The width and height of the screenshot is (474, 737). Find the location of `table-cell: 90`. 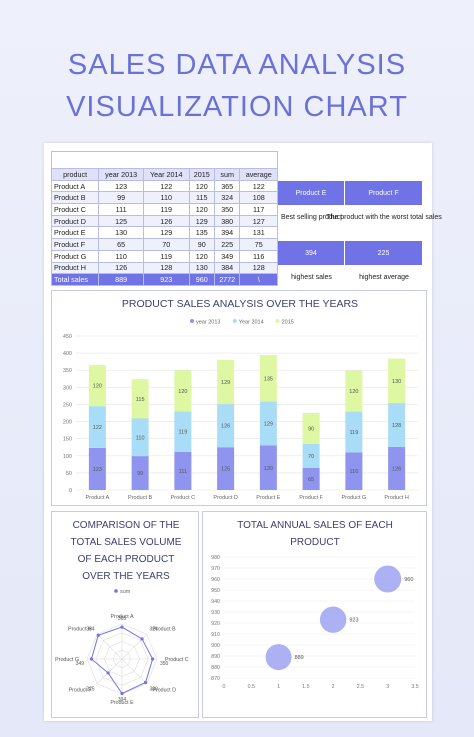

table-cell: 90 is located at coordinates (201, 244).